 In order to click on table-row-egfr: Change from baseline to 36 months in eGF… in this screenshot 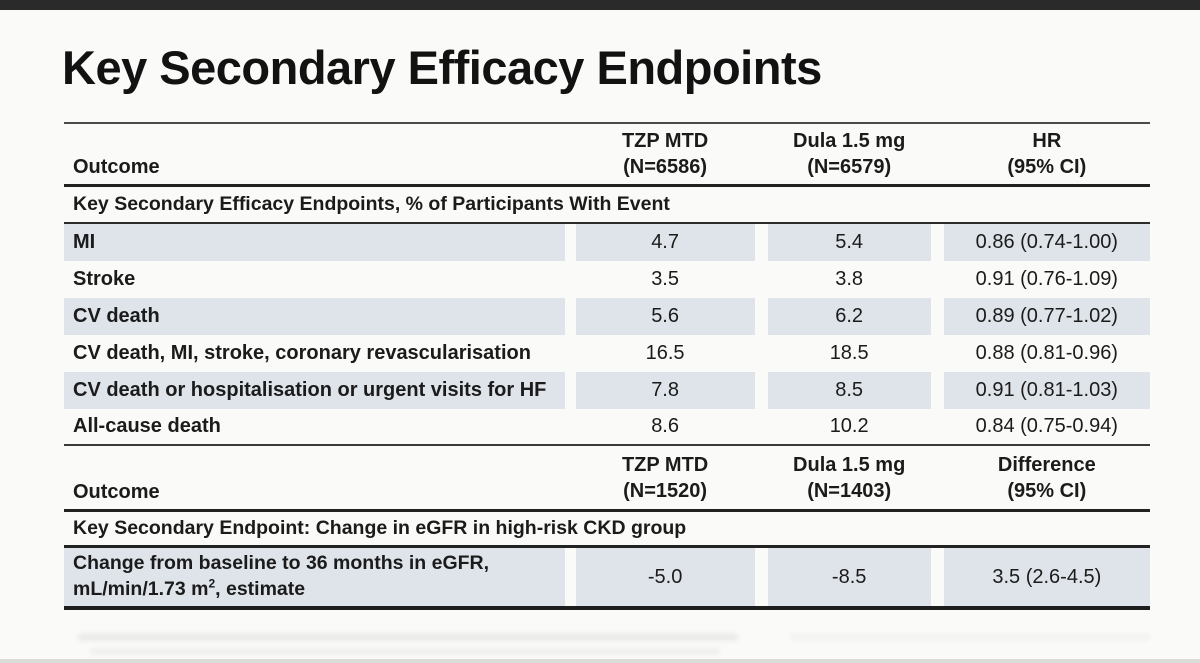, I will do `click(607, 579)`.